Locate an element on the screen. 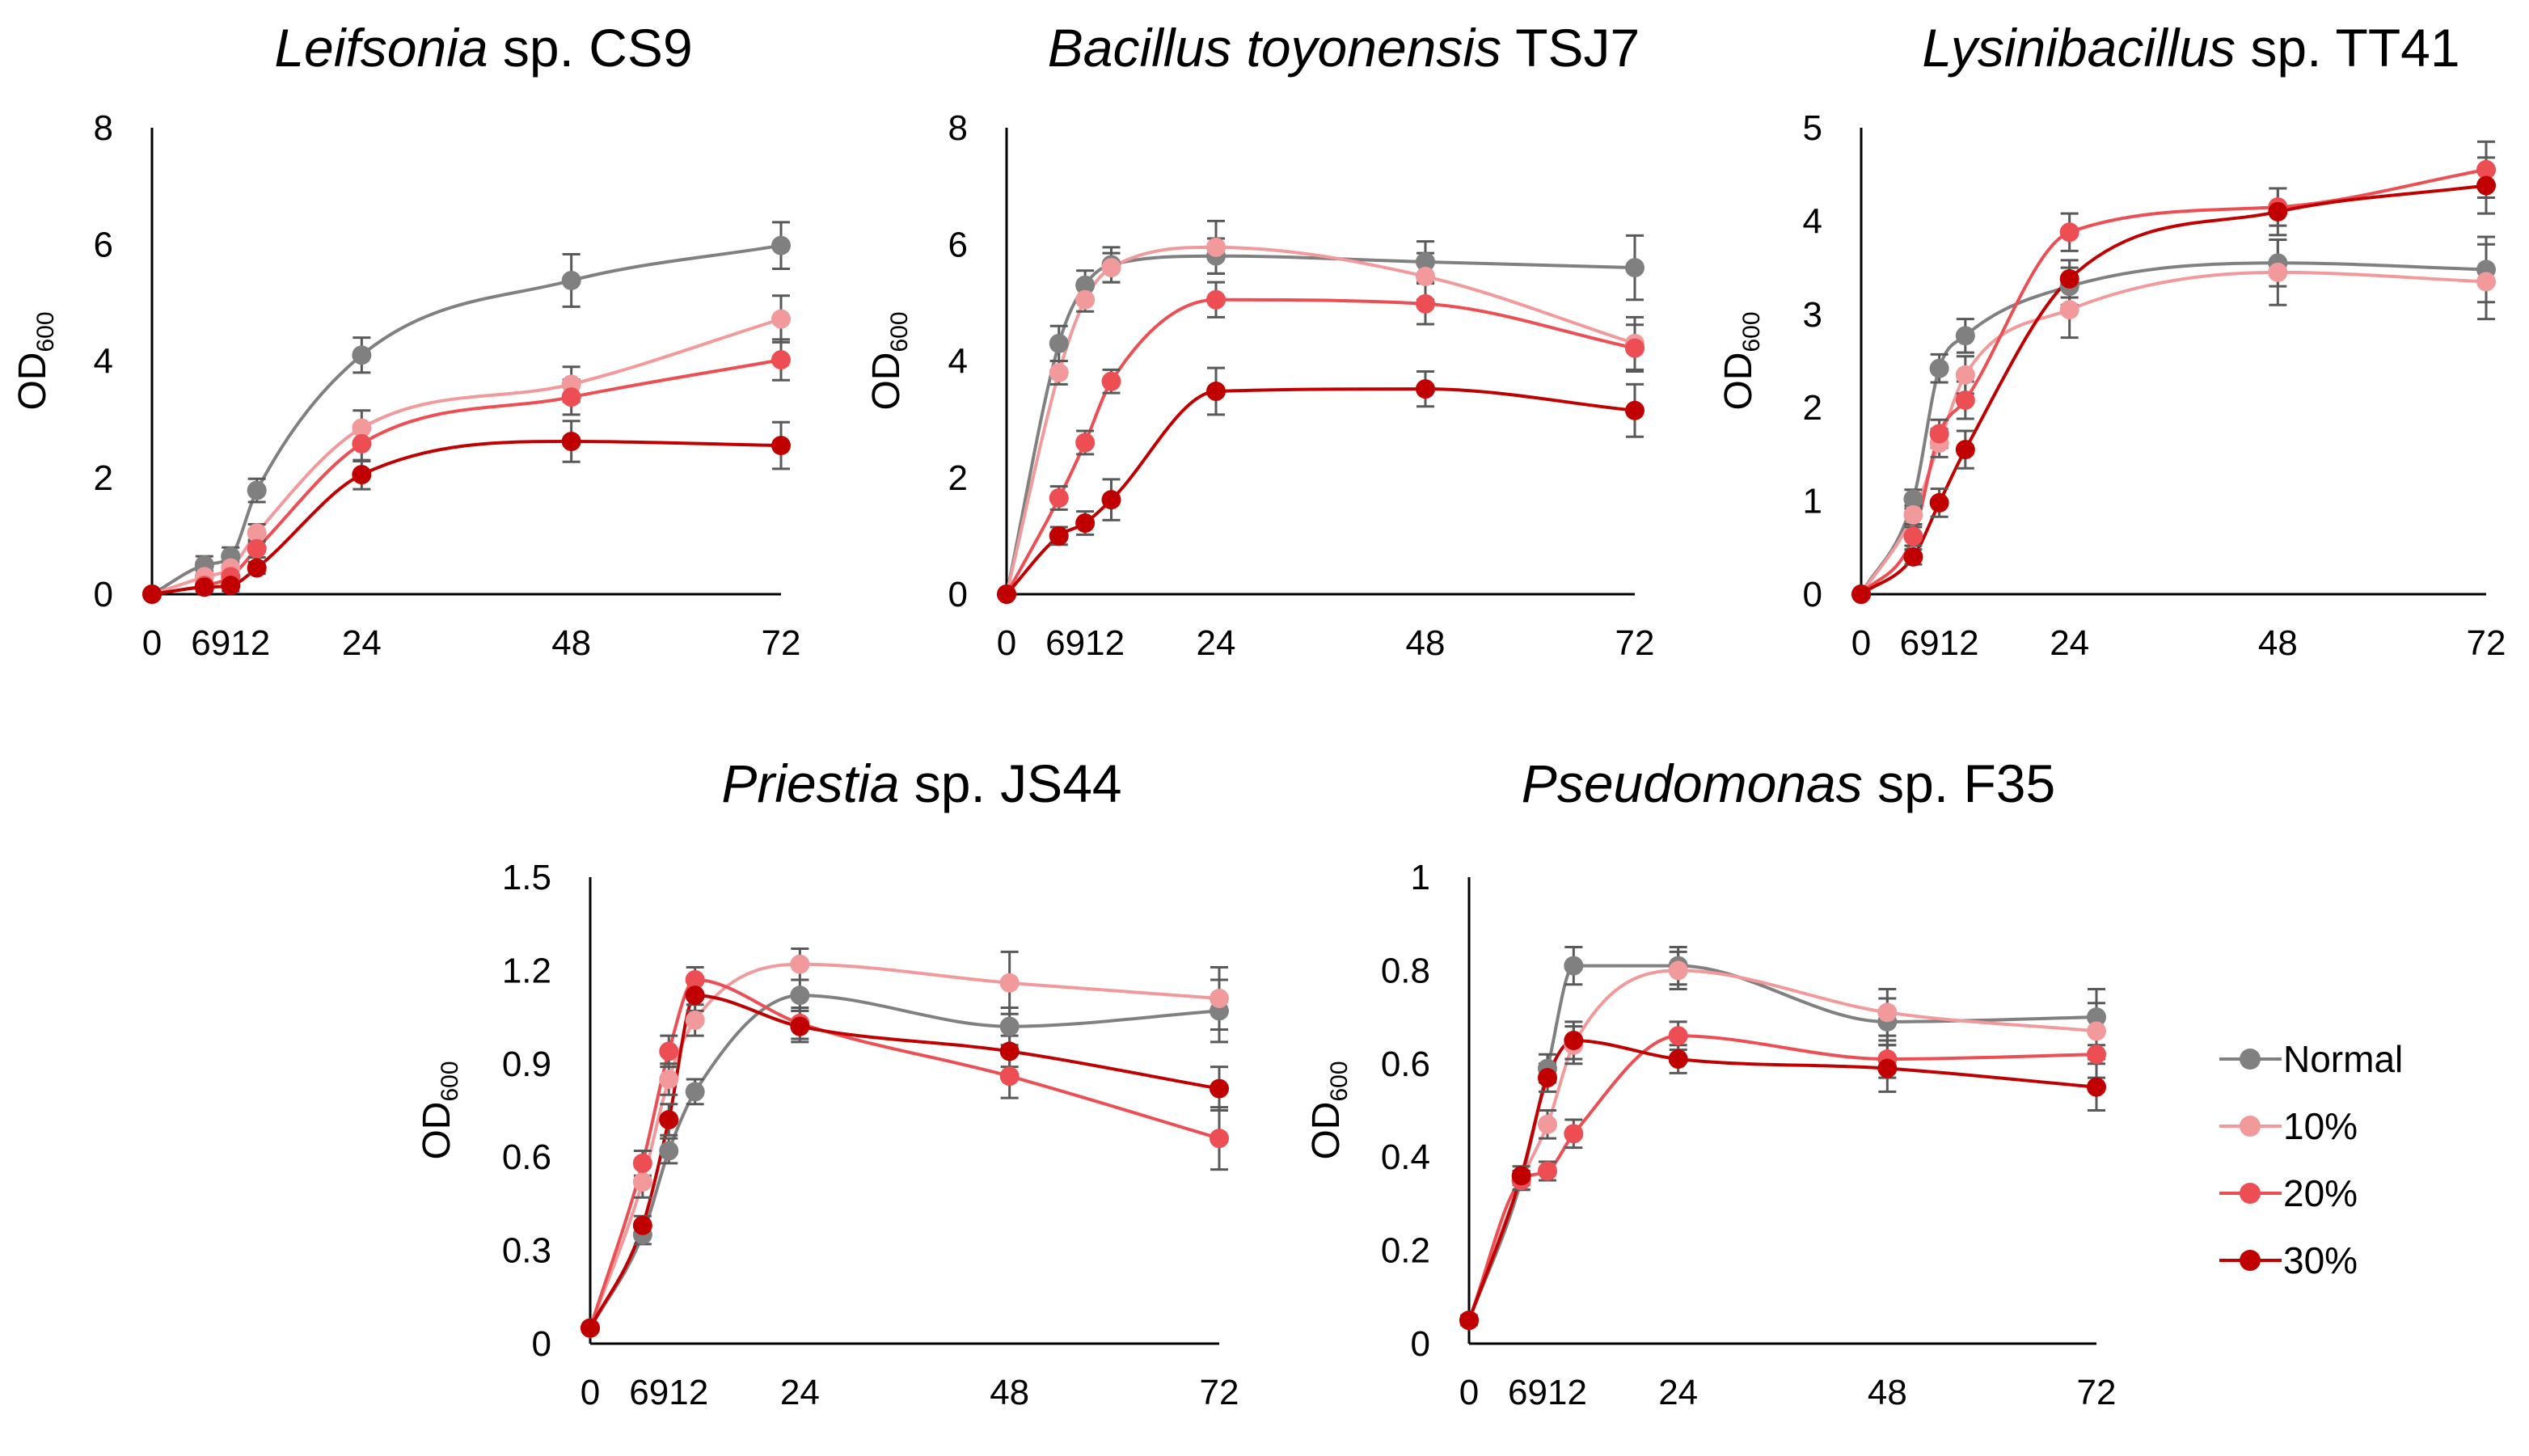 The image size is (2529, 1456). chart-title-rest: sp. JS44 is located at coordinates (1010, 783).